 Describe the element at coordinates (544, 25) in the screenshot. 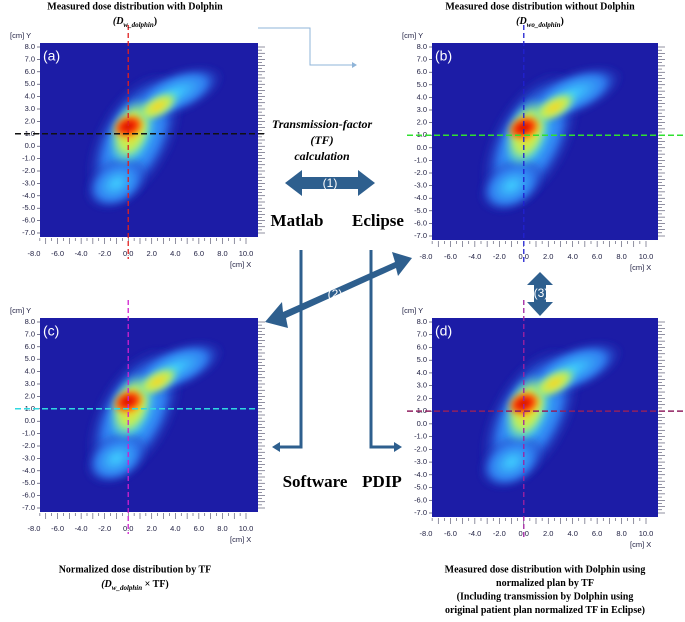

I see `formula-sub: wo_dolphin` at that location.